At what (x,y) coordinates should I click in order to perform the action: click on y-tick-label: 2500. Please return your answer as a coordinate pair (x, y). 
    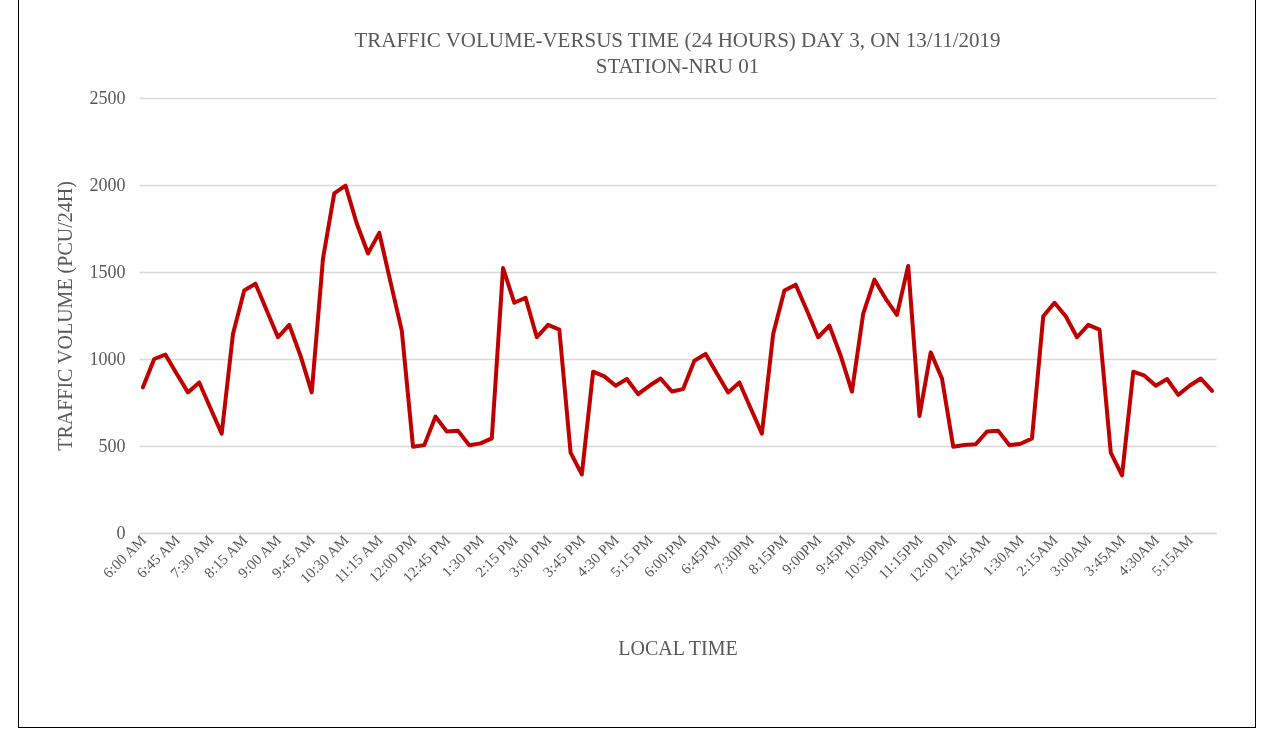
    Looking at the image, I should click on (107, 97).